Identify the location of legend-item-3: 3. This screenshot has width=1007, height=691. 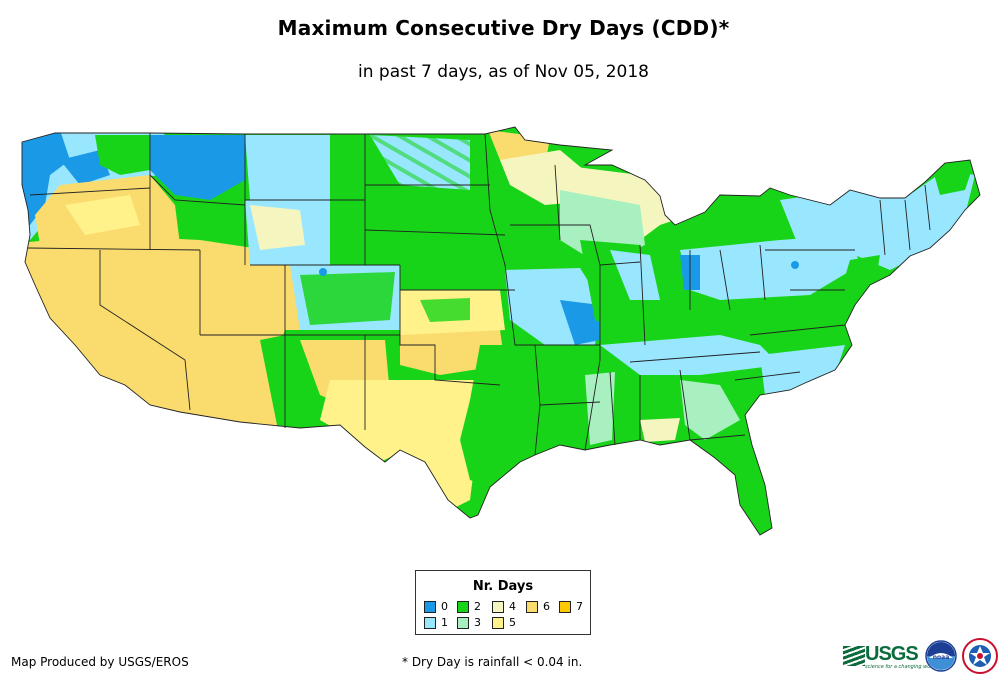
(469, 623).